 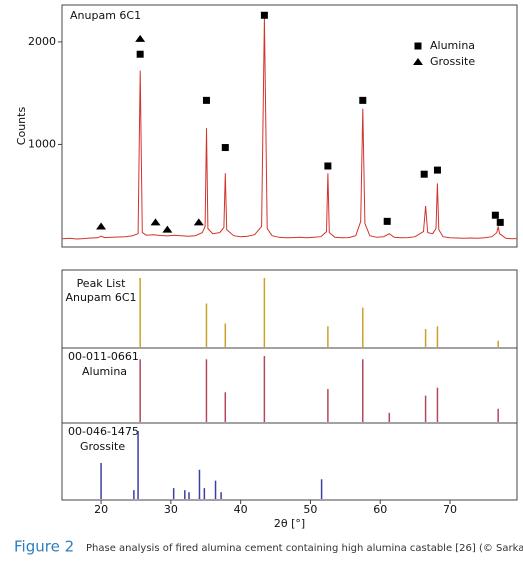 I want to click on y-tick-label: 2000, so click(x=42, y=41).